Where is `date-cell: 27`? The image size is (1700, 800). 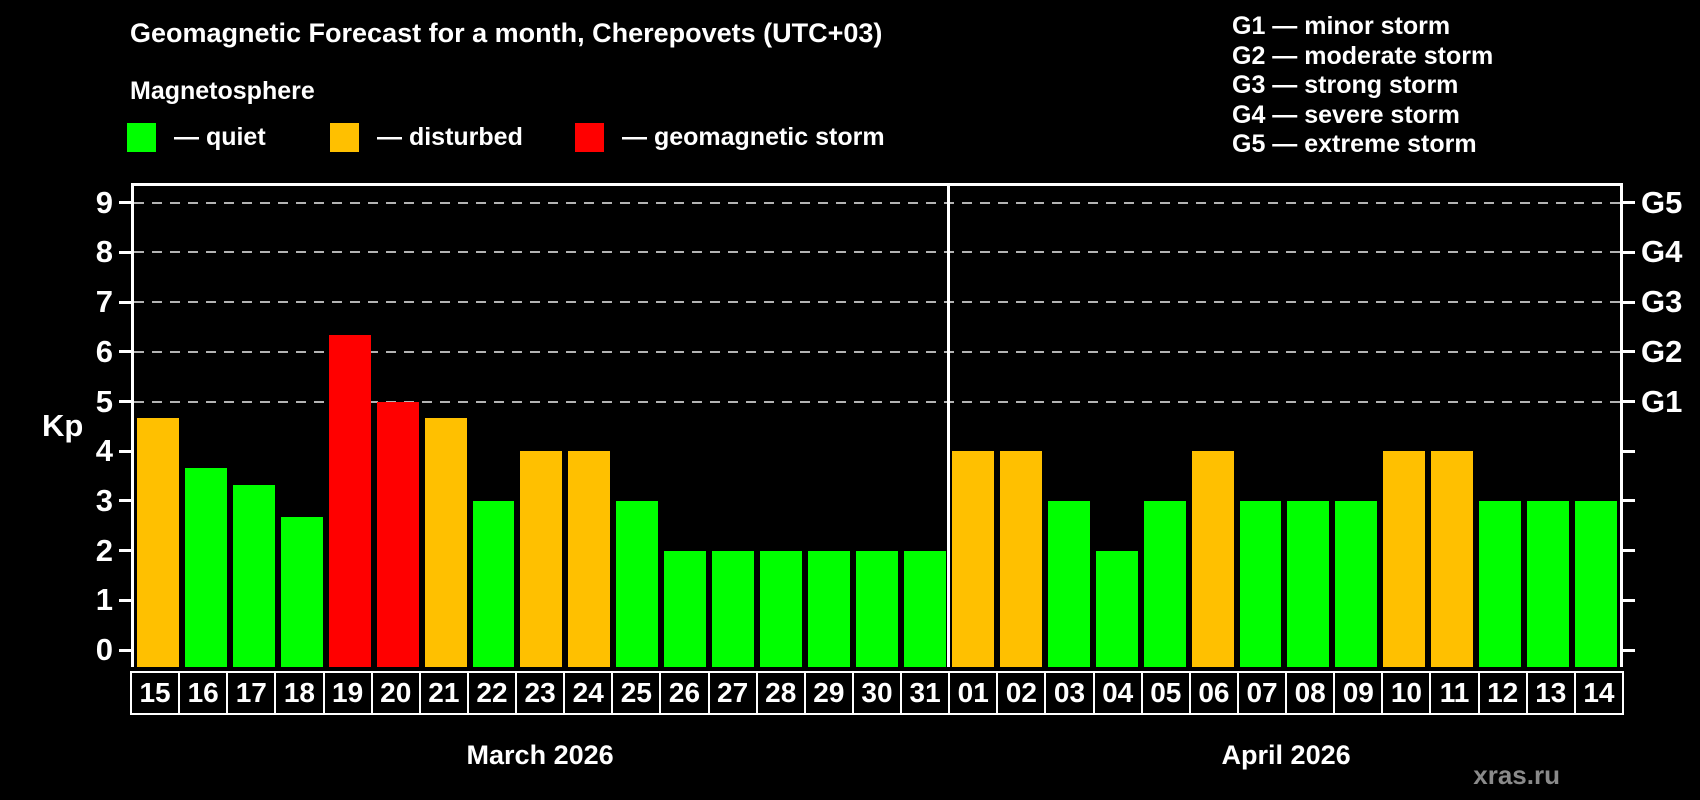
date-cell: 27 is located at coordinates (732, 693).